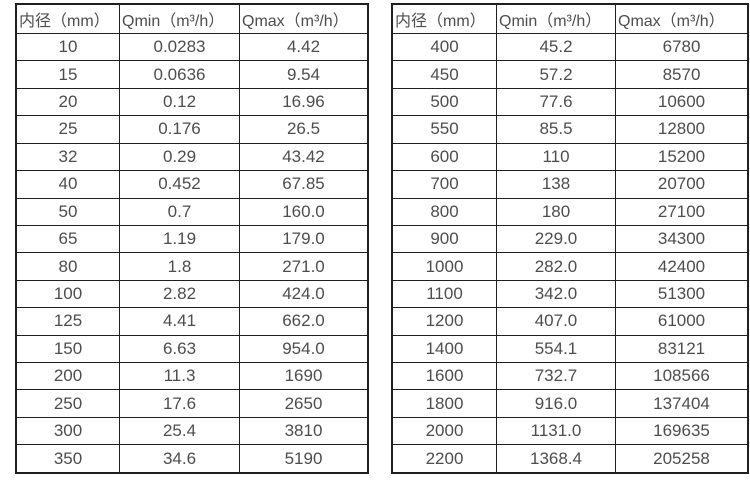 This screenshot has width=750, height=483. What do you see at coordinates (179, 184) in the screenshot?
I see `table-cell: 0.452` at bounding box center [179, 184].